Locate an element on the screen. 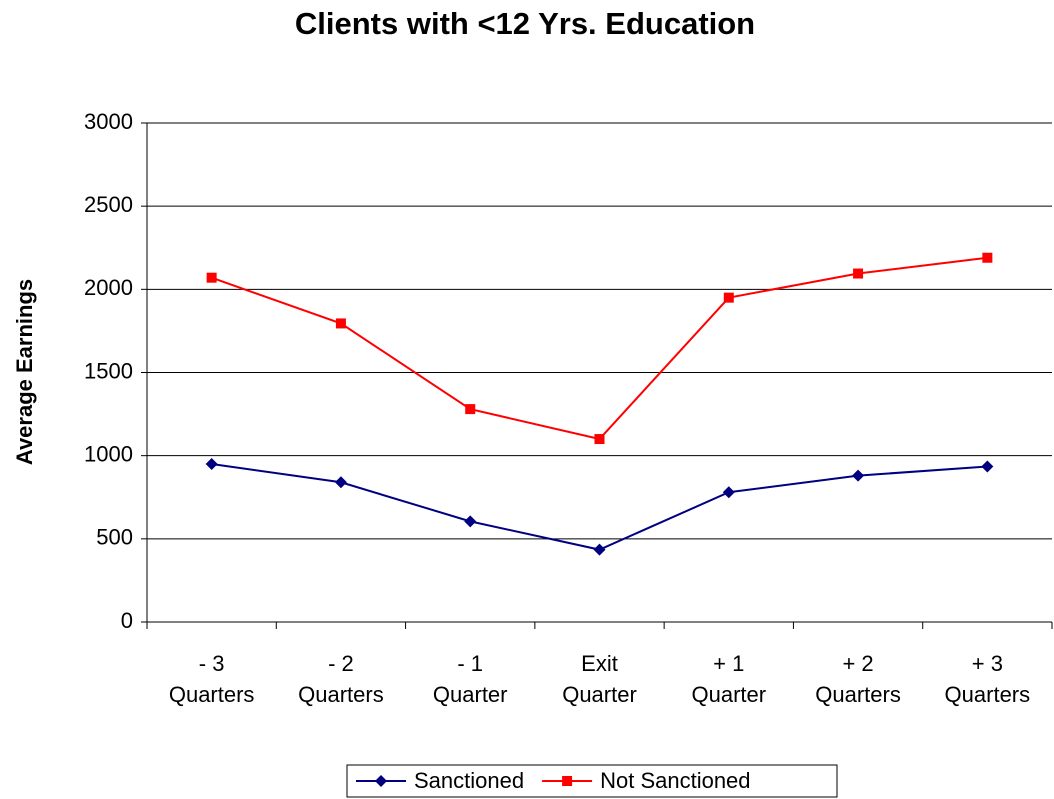 This screenshot has height=799, width=1054. x-tick-label: - 3 Quarters is located at coordinates (212, 679).